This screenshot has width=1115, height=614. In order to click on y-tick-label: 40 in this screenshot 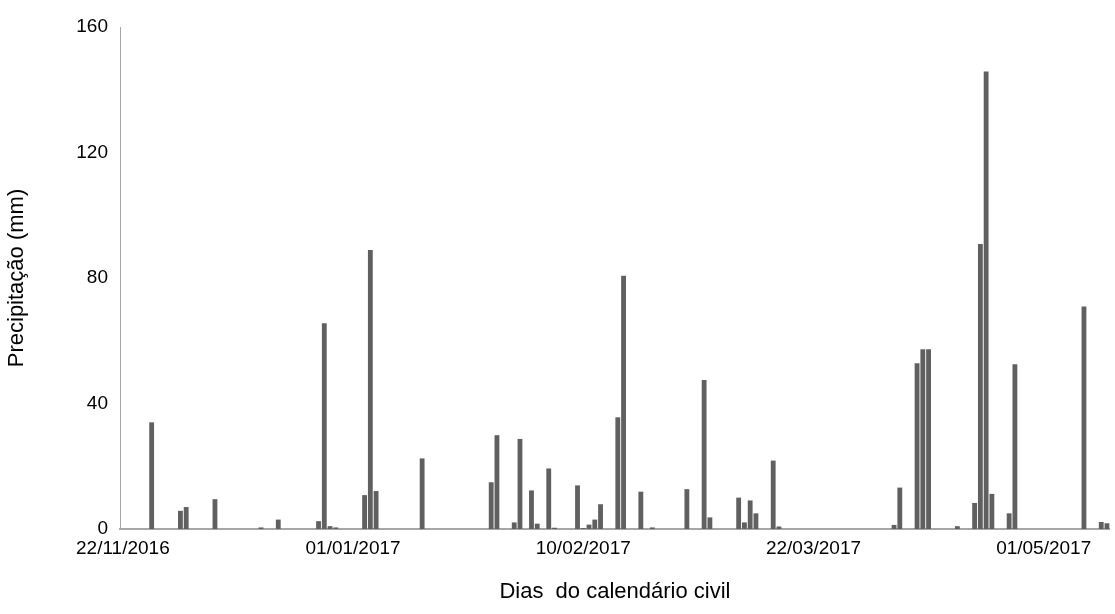, I will do `click(97, 402)`.